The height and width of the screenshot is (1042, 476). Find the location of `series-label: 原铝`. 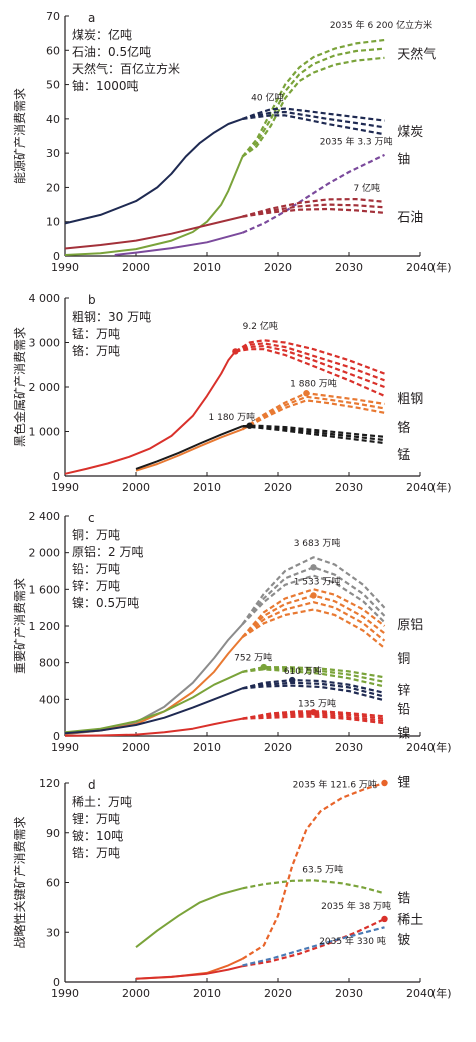

series-label: 原铝 is located at coordinates (410, 625).